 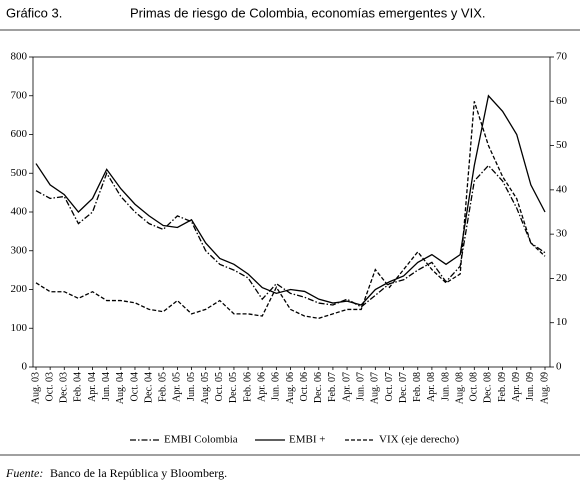 What do you see at coordinates (502, 387) in the screenshot?
I see `x-tick-label: Feb. 09` at bounding box center [502, 387].